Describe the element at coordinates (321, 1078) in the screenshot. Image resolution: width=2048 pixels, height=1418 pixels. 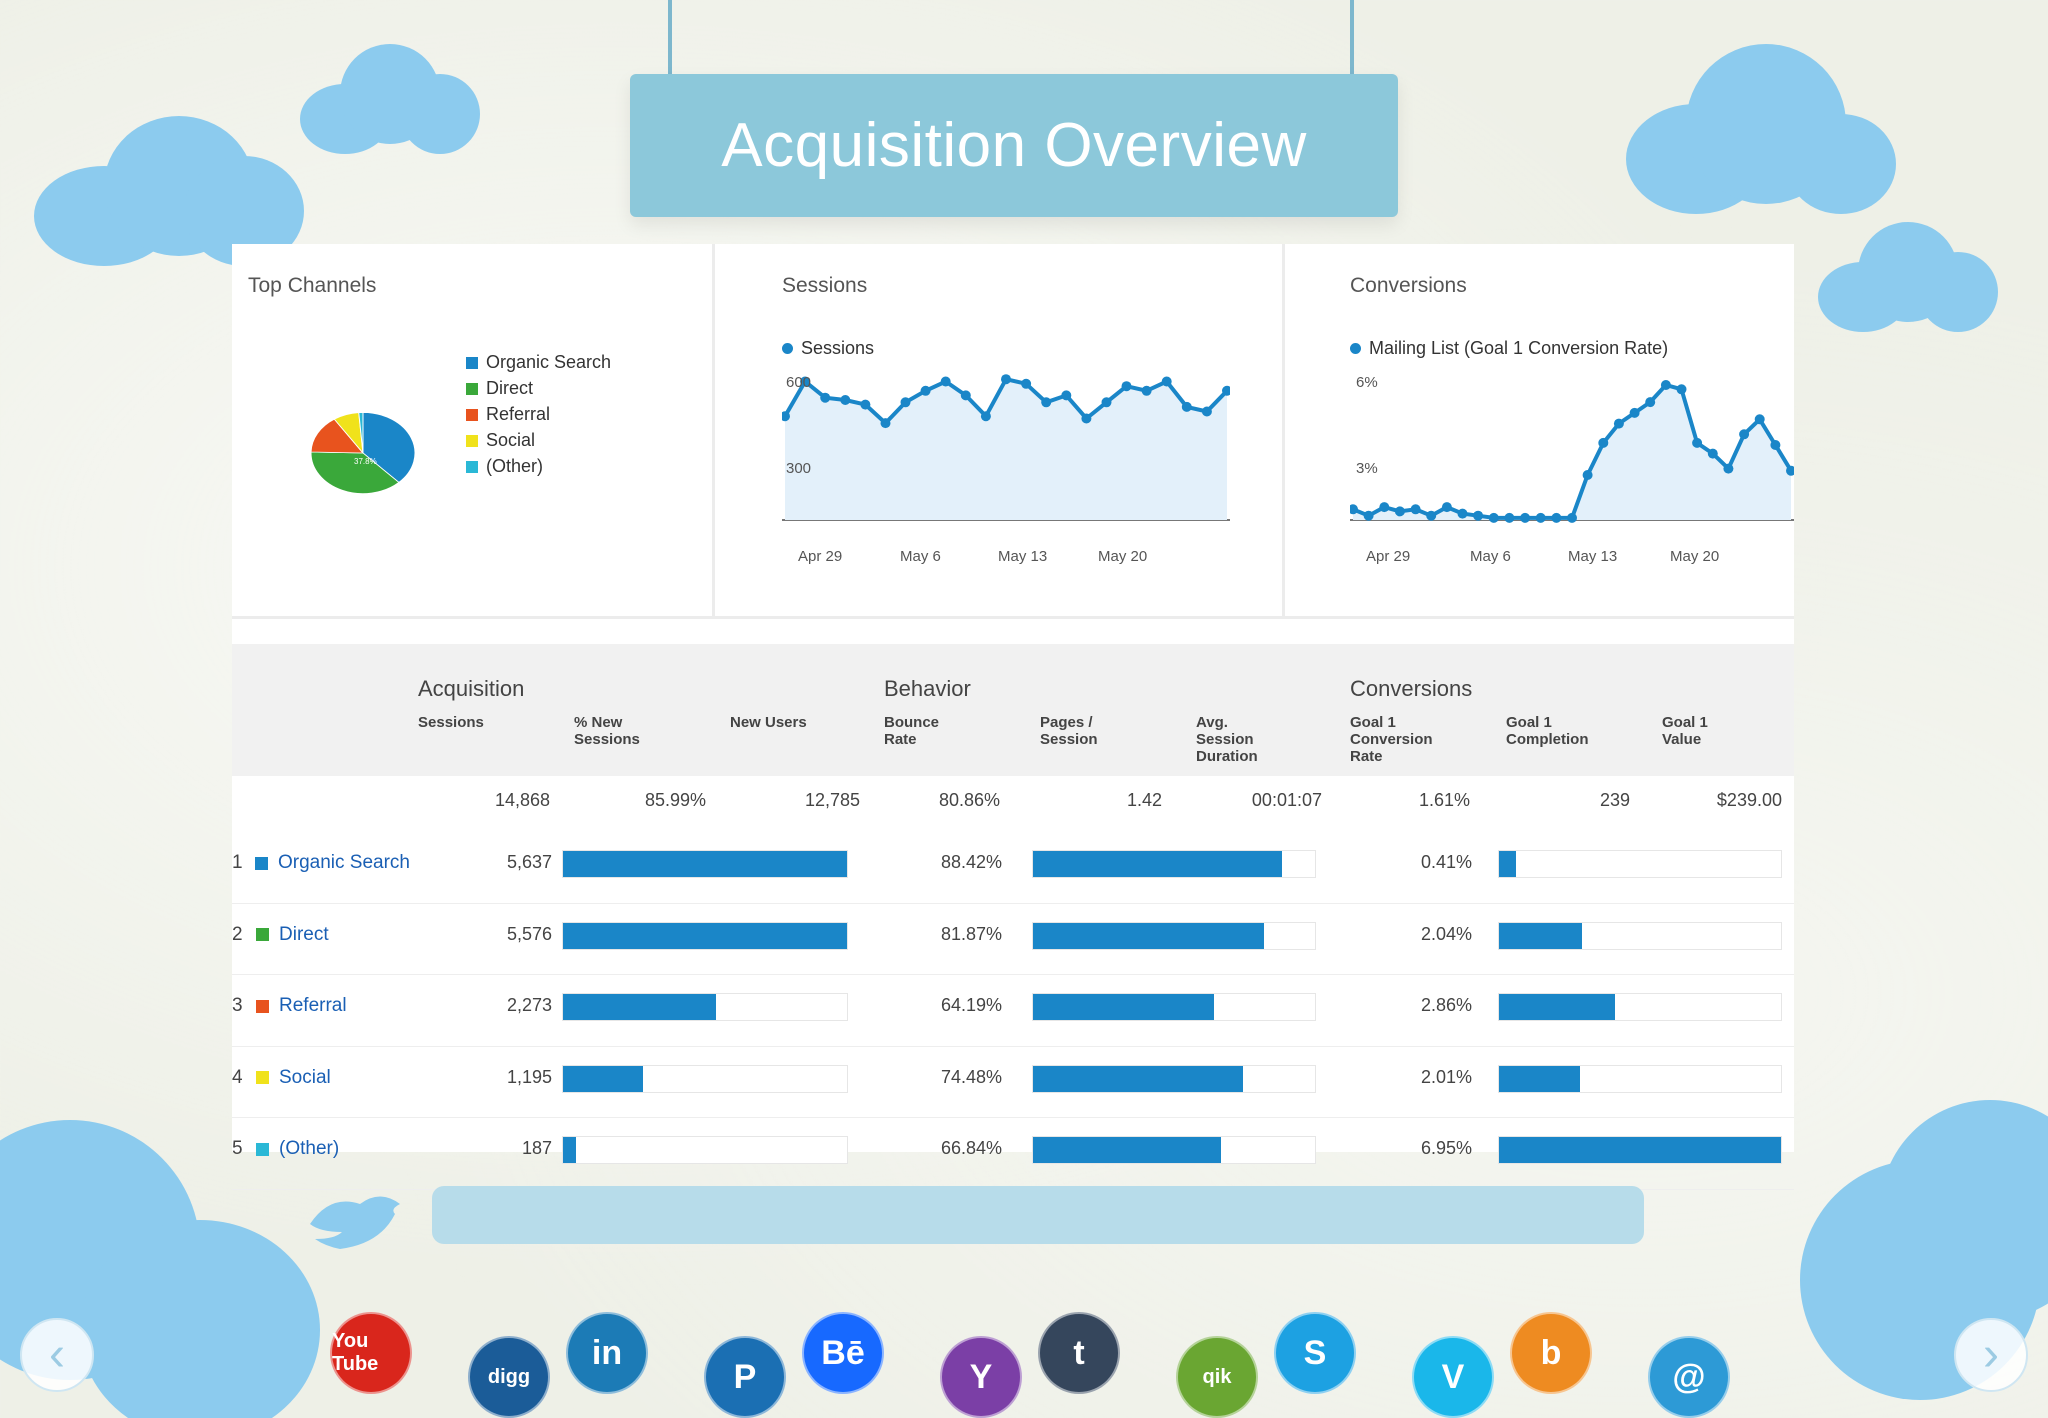
I see `row-channel-link: 4 Social` at that location.